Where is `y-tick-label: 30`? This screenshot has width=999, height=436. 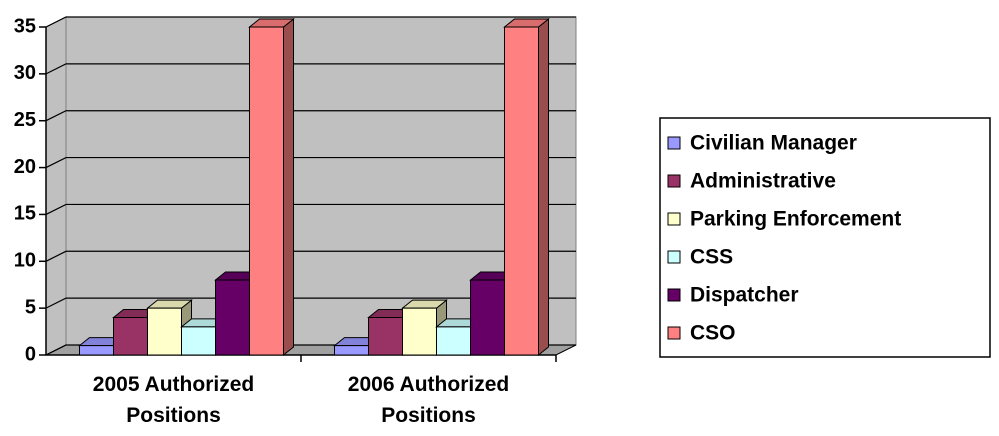
y-tick-label: 30 is located at coordinates (25, 73).